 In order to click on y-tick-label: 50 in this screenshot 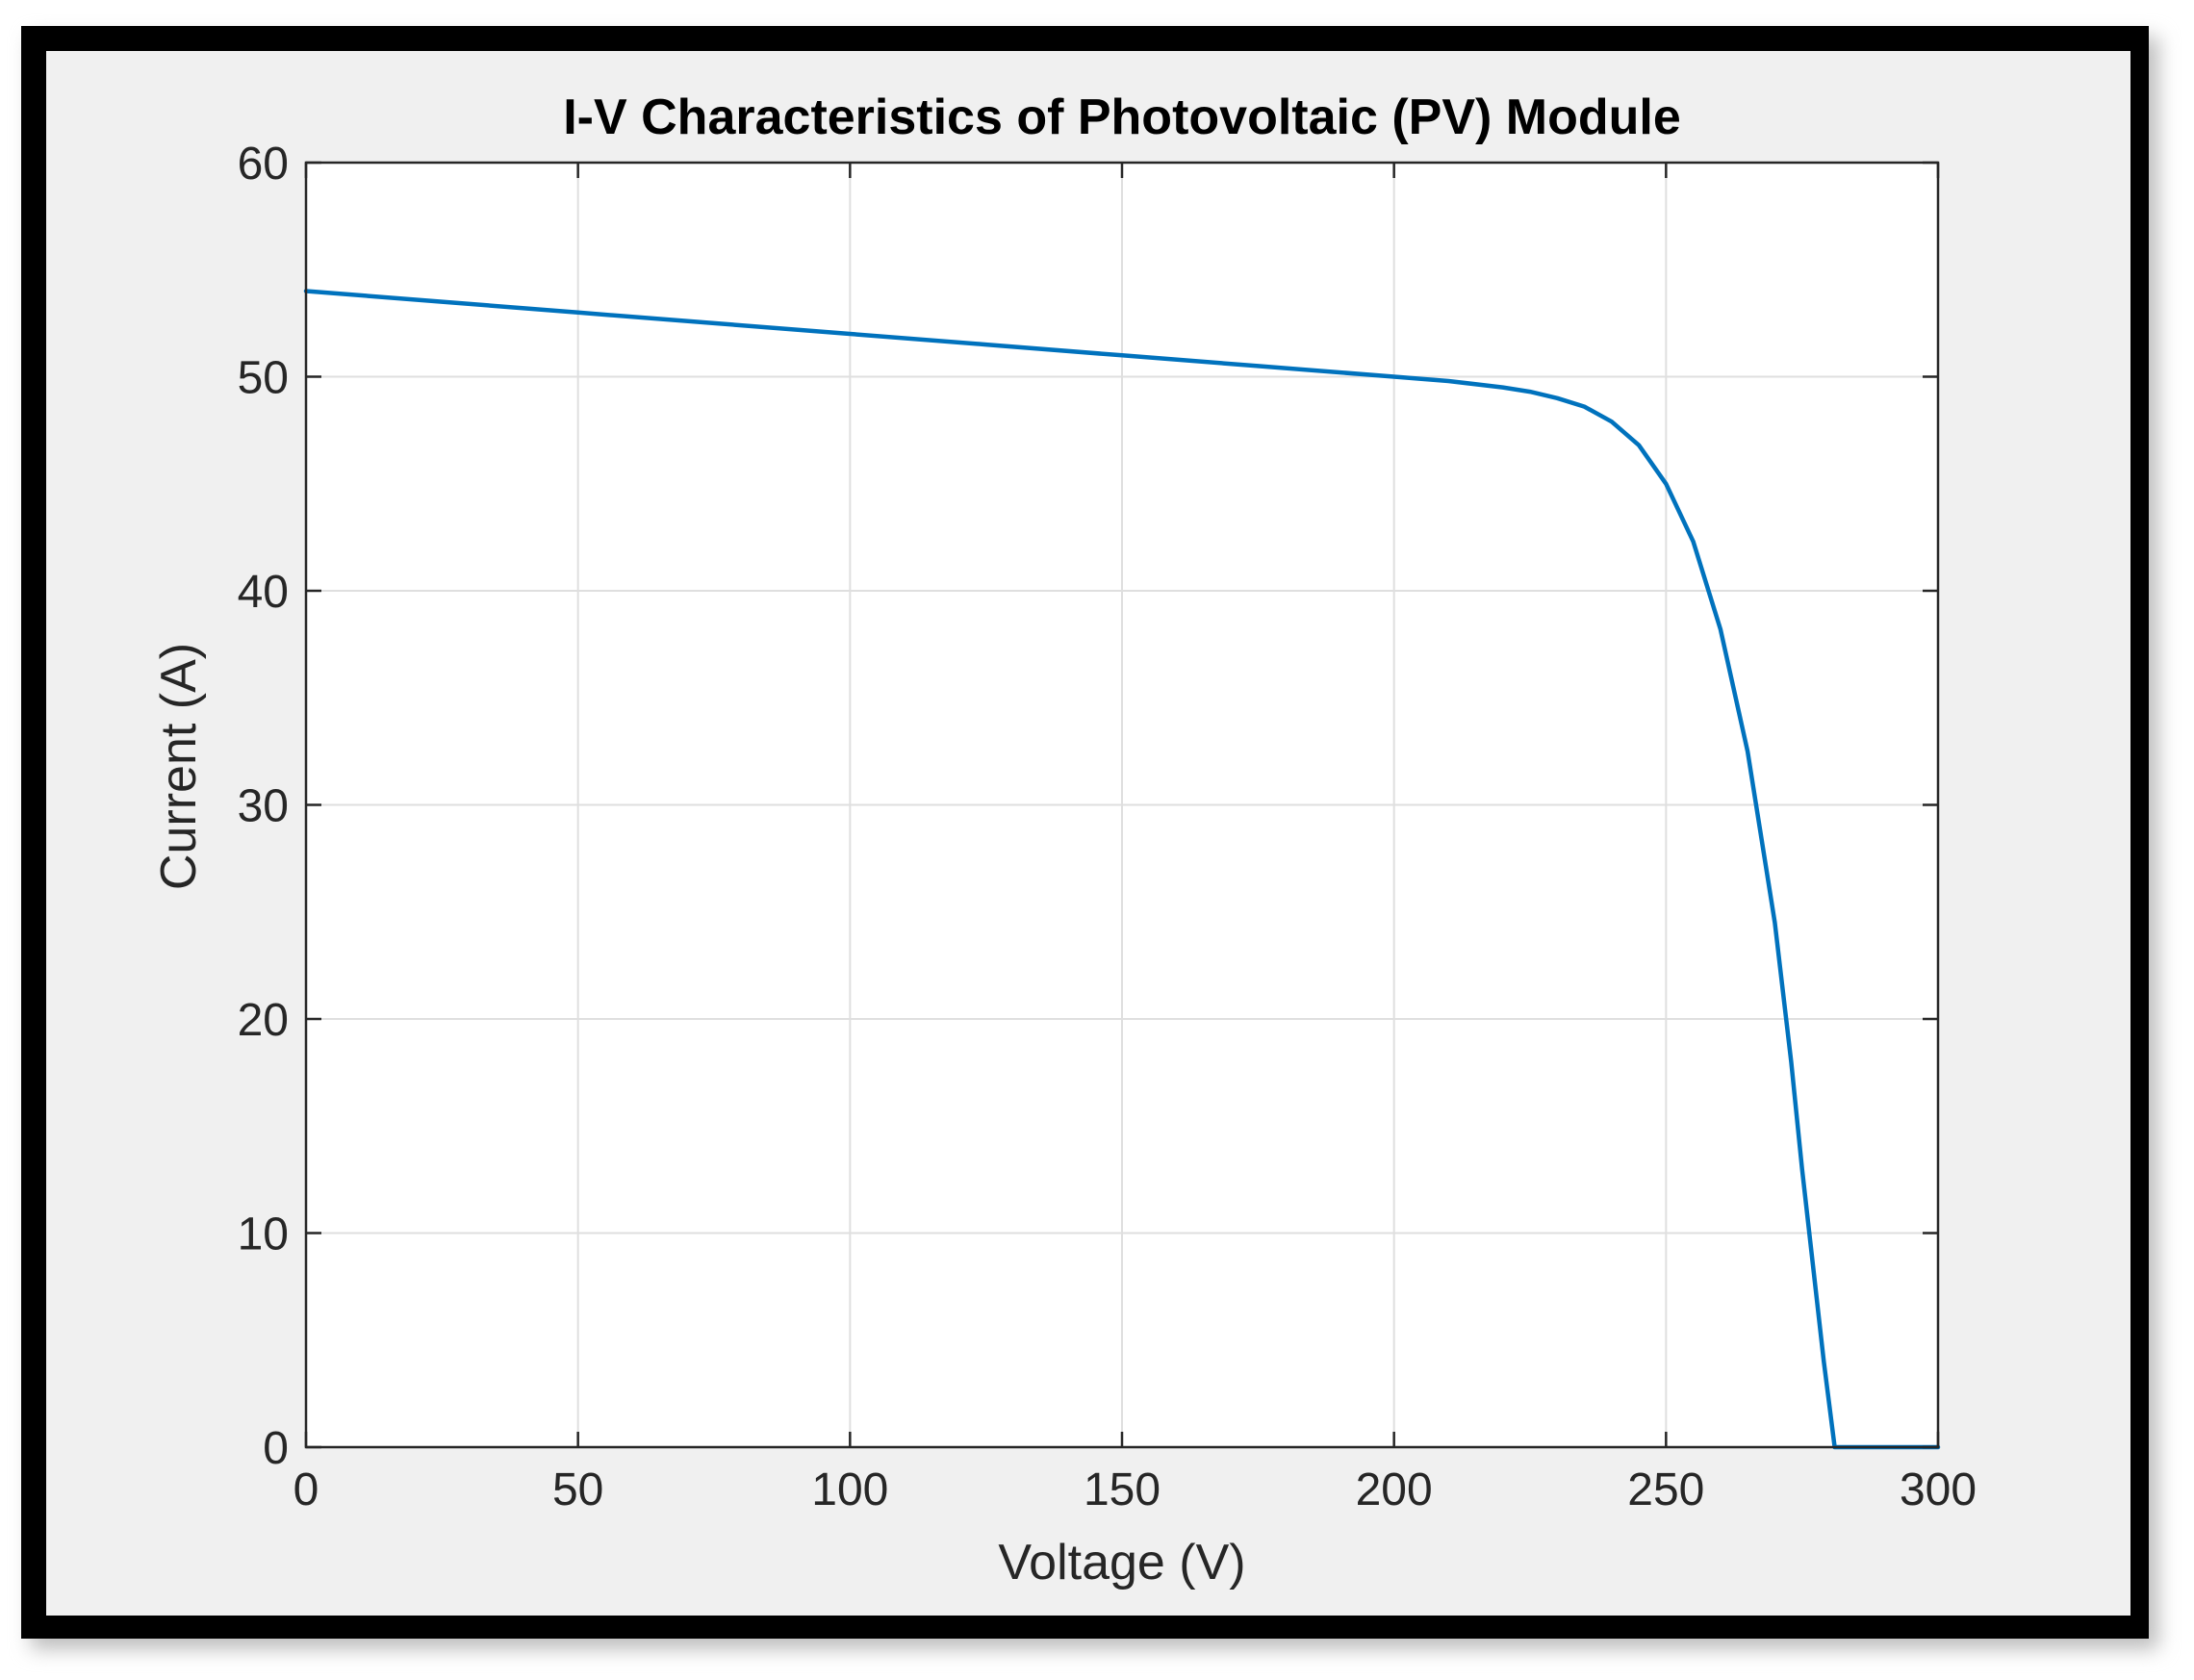, I will do `click(263, 379)`.